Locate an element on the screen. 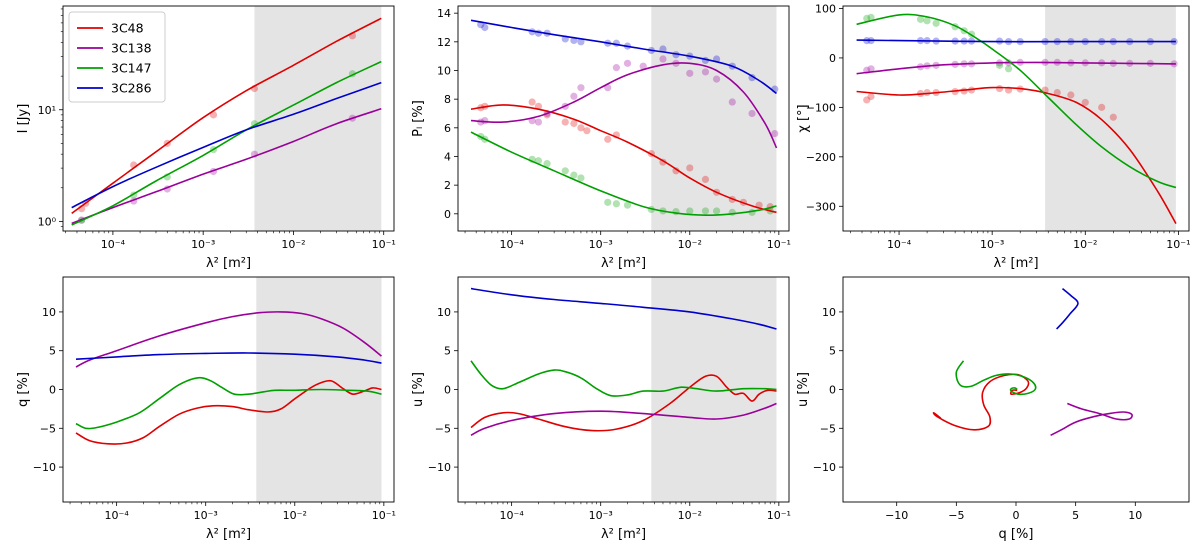 The height and width of the screenshot is (555, 1200). y-tick-label: 10⁰ is located at coordinates (47, 221).